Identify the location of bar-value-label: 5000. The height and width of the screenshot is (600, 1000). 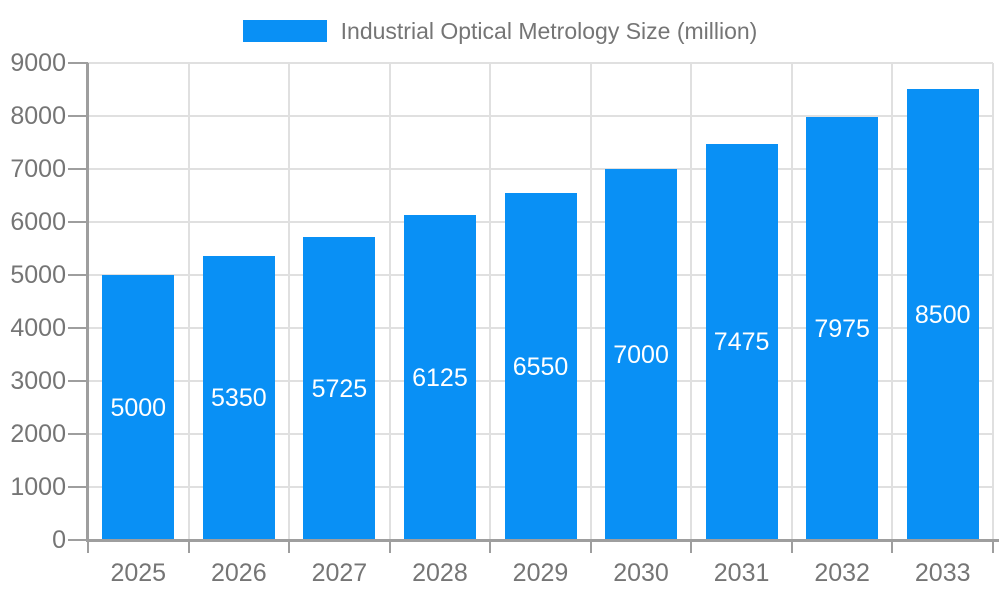
(138, 407).